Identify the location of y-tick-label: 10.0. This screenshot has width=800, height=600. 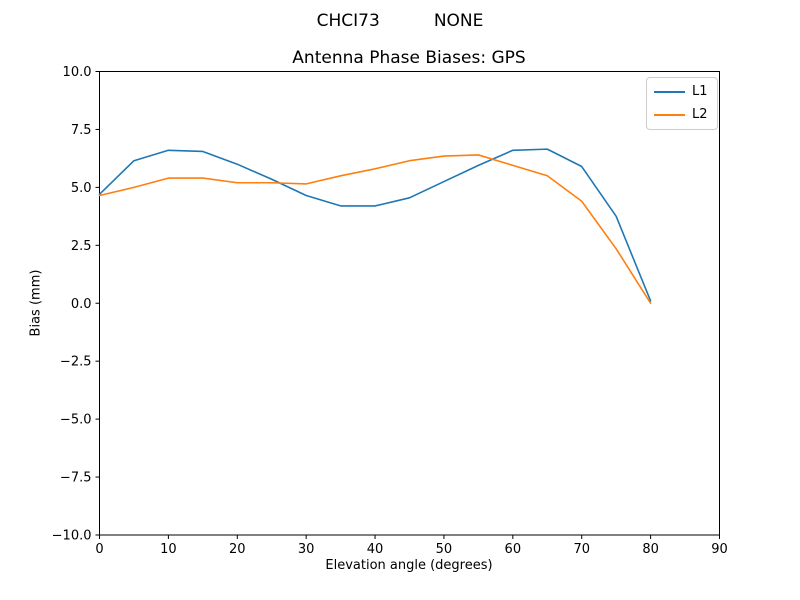
(77, 72).